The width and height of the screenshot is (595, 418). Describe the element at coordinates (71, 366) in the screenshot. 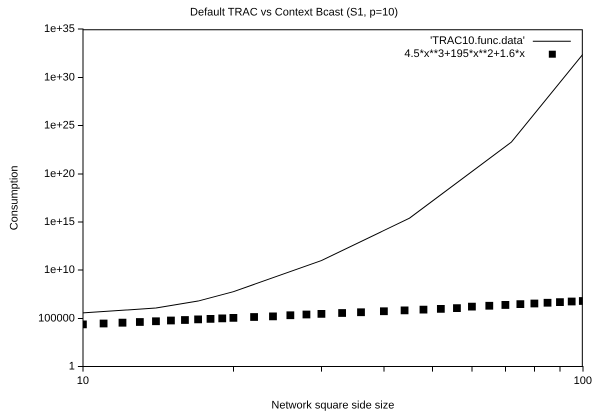

I see `y-tick-label: 1` at that location.